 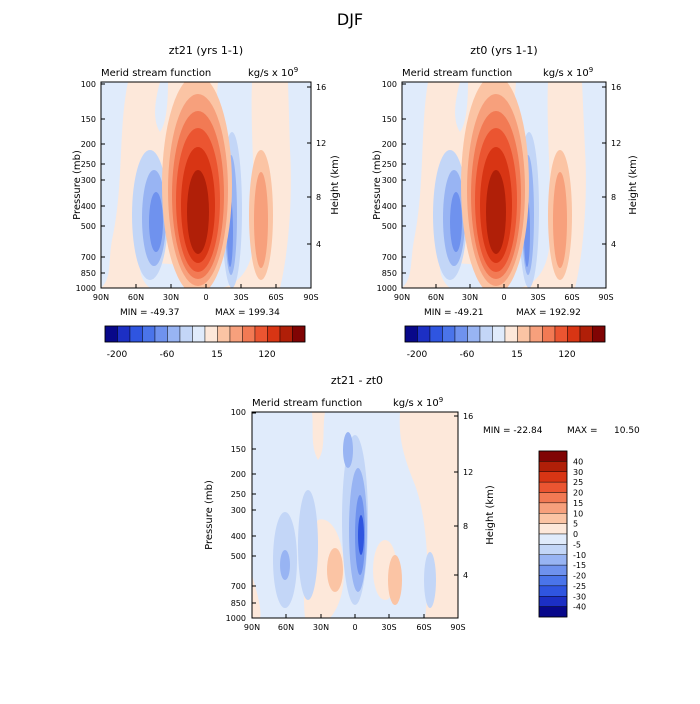 What do you see at coordinates (156, 73) in the screenshot?
I see `panel-a-subtitle: Merid stream function` at bounding box center [156, 73].